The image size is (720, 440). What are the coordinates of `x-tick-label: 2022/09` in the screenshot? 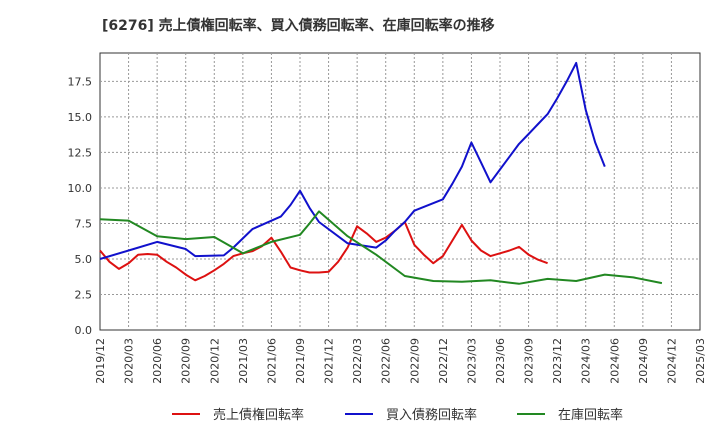 It's located at (414, 361).